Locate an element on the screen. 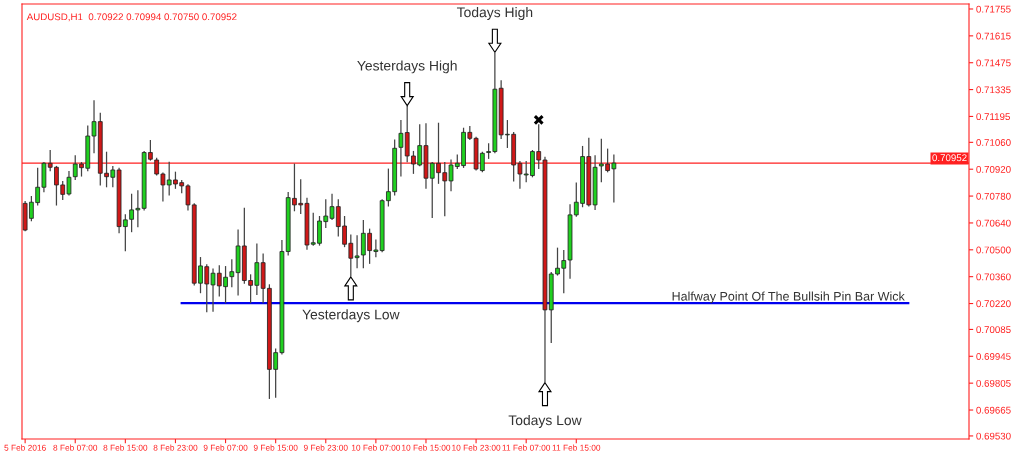  y-tick-label: 0.70360 is located at coordinates (993, 277).